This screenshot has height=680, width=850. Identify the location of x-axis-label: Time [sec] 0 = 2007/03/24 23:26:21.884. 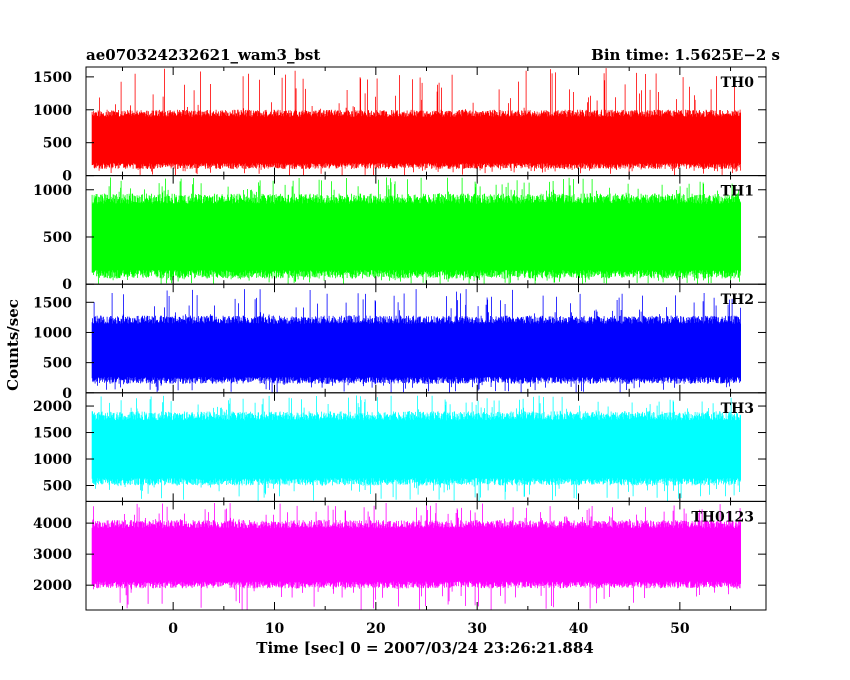
(424, 648).